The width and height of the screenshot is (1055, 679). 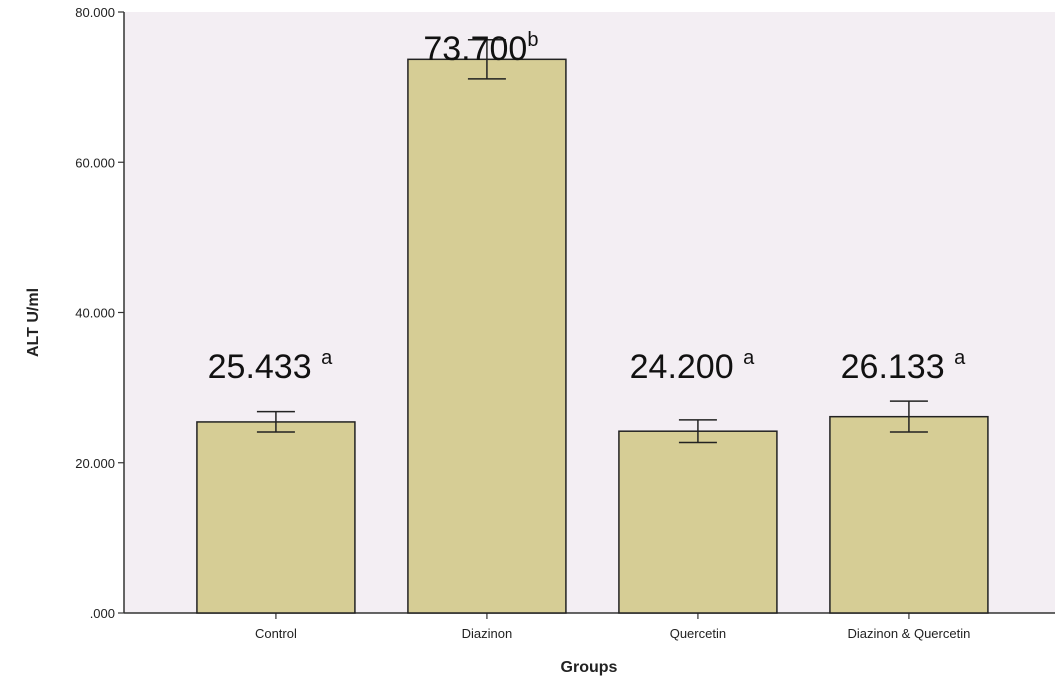 I want to click on y-axis-title: ALT U/ml, so click(x=33, y=322).